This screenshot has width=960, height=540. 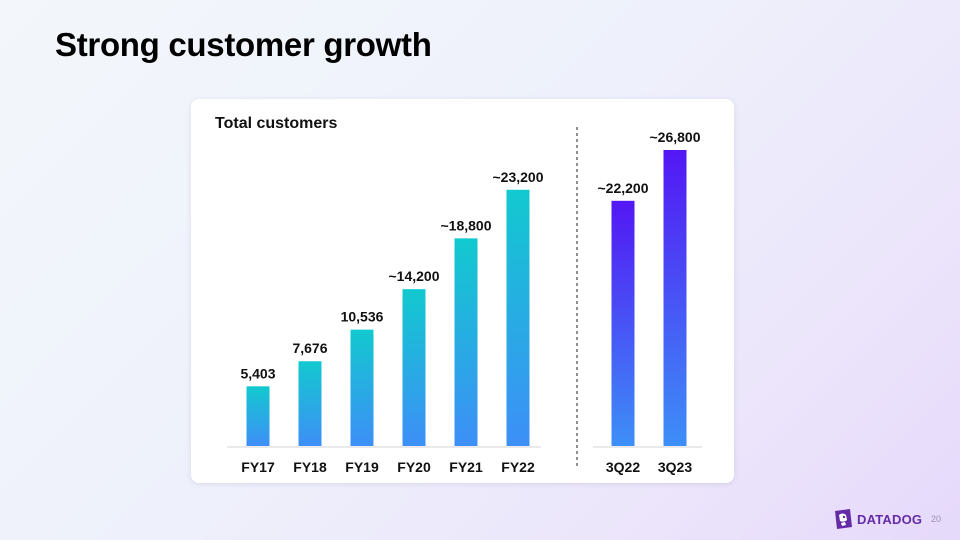 What do you see at coordinates (843, 519) in the screenshot?
I see `dog-icon` at bounding box center [843, 519].